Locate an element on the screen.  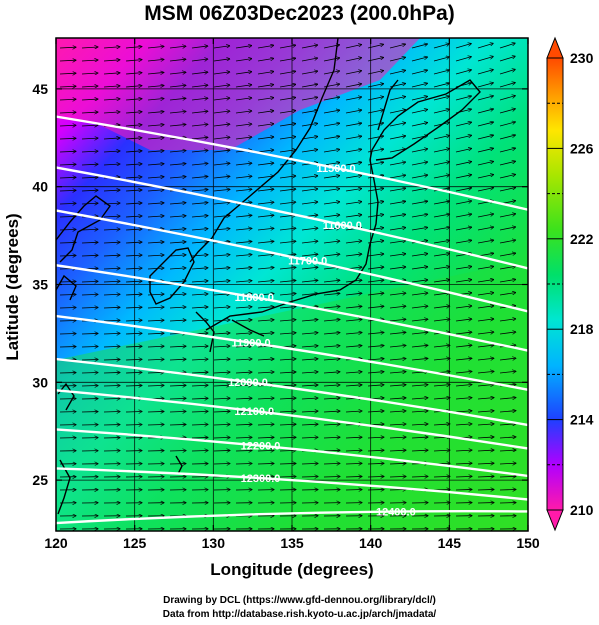
colorbar-min-triangle is located at coordinates (555, 520).